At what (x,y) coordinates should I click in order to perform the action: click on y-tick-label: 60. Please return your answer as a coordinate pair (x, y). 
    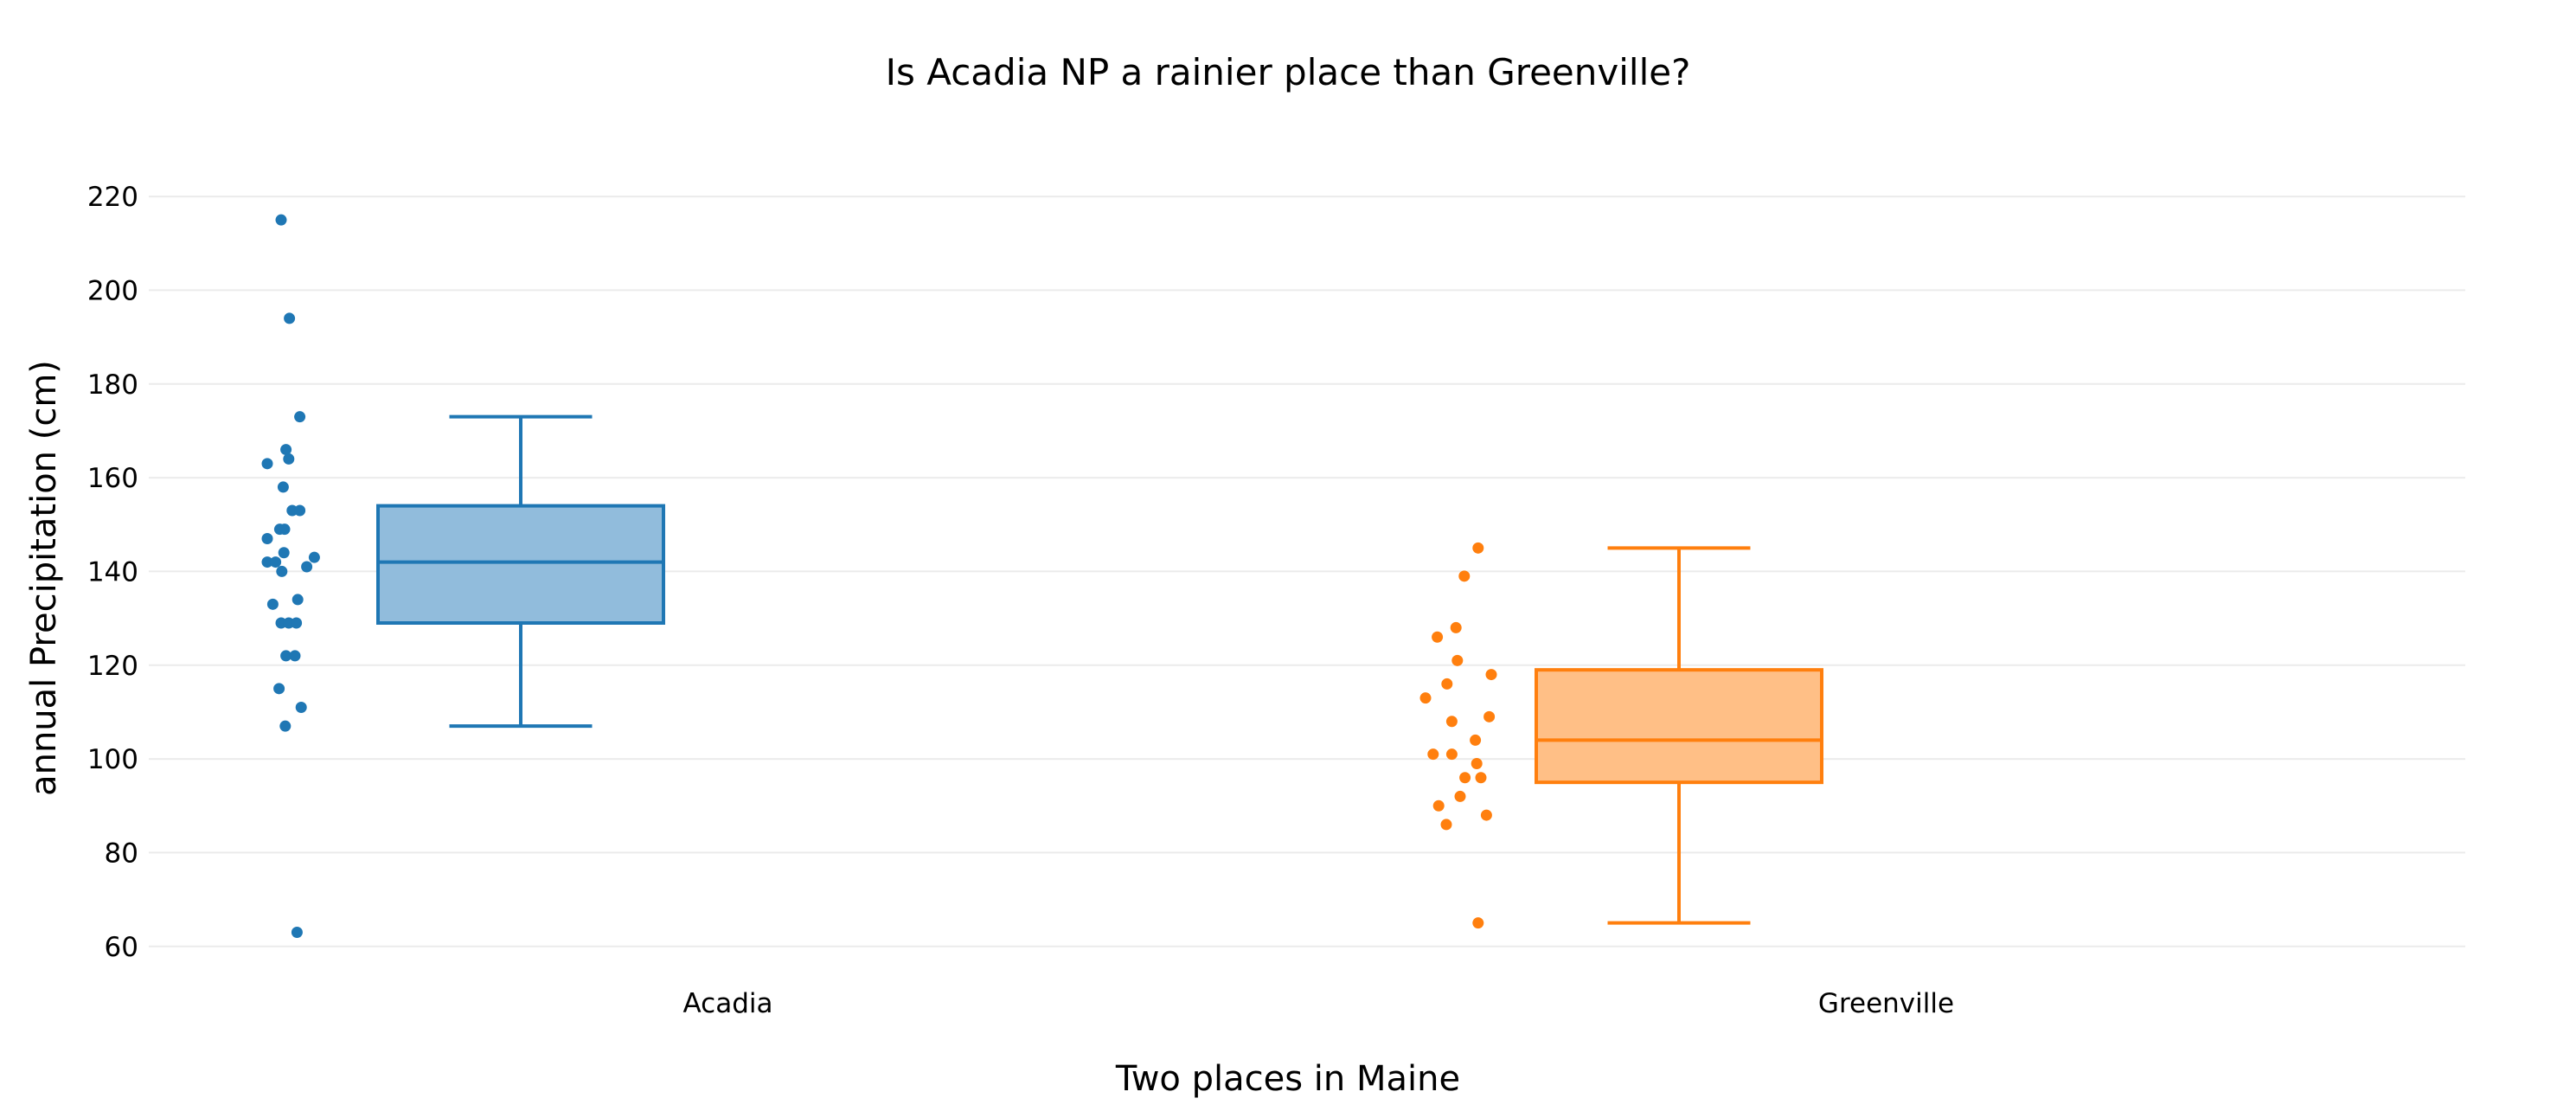
    Looking at the image, I should click on (121, 947).